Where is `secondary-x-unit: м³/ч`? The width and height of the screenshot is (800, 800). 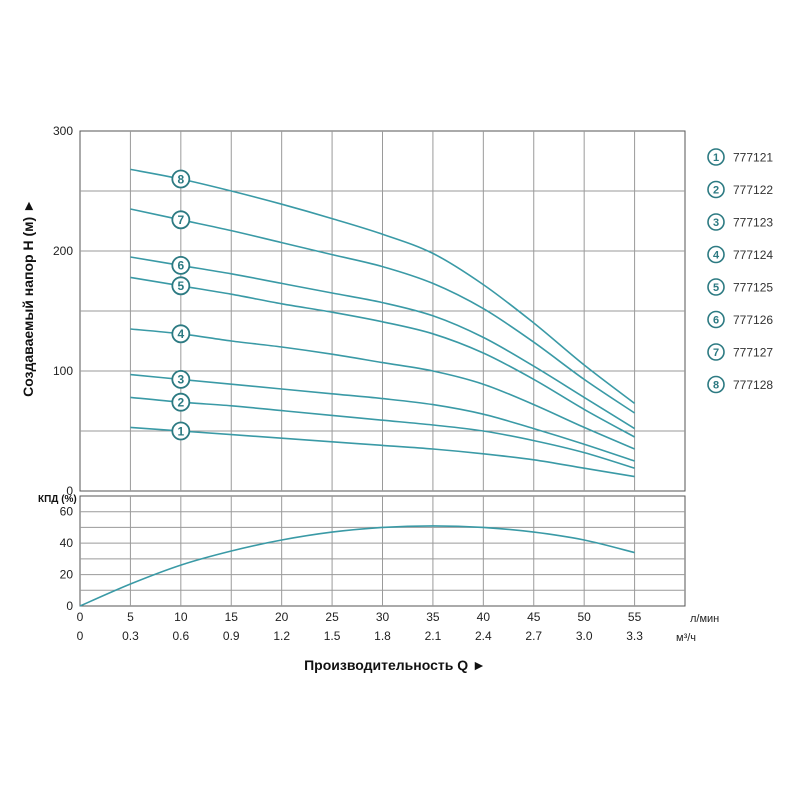 secondary-x-unit: м³/ч is located at coordinates (686, 638).